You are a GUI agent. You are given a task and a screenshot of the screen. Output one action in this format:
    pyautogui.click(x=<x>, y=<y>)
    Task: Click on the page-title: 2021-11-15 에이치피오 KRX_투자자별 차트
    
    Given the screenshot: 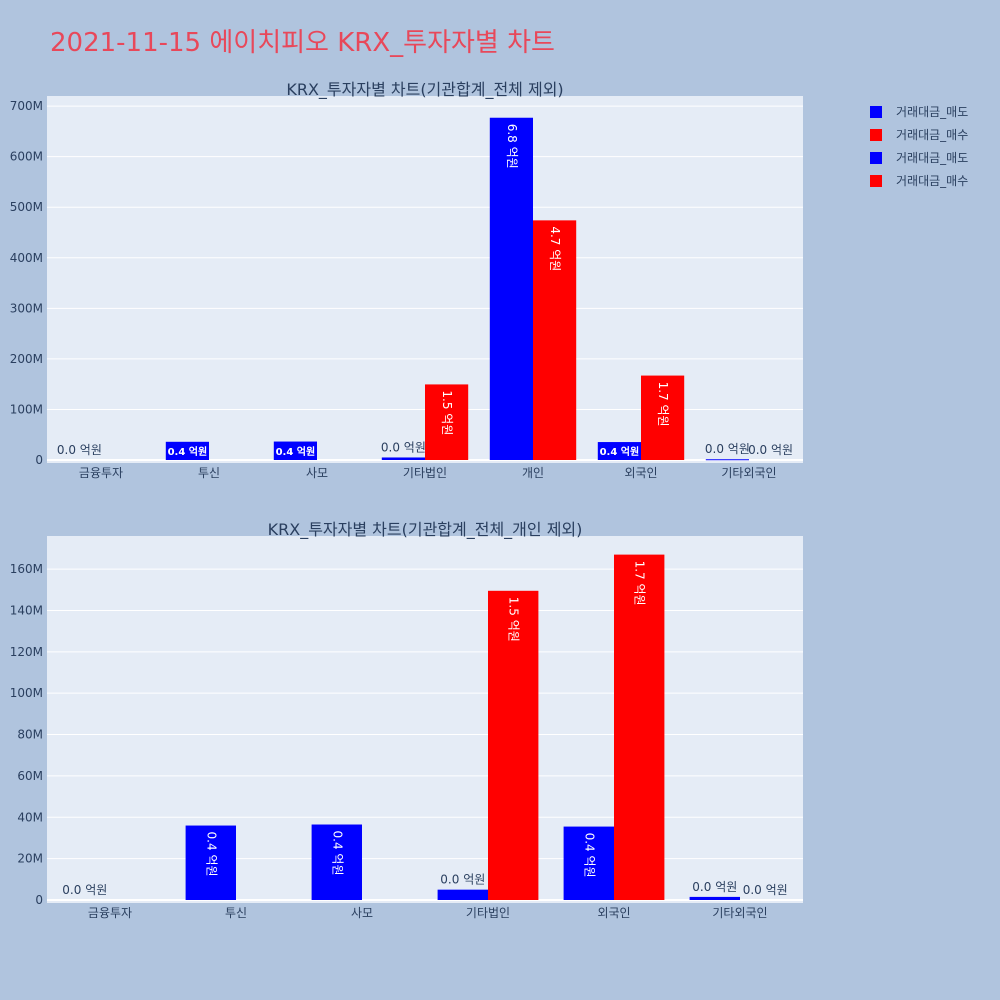 What is the action you would take?
    pyautogui.click(x=302, y=43)
    